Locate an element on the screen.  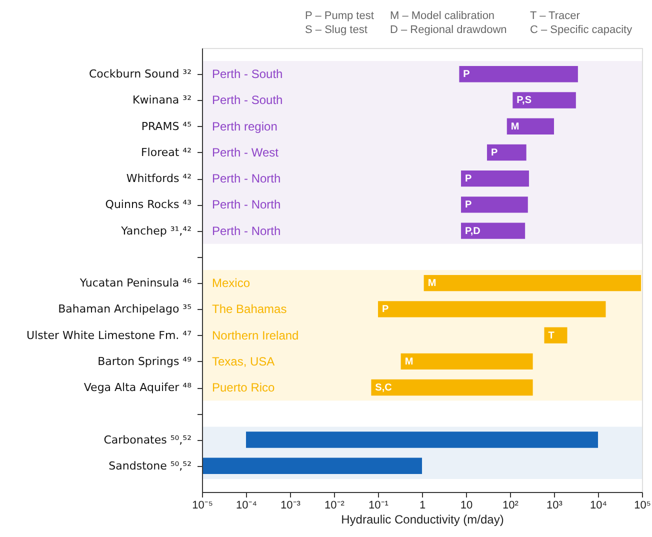
y-tick-label: Barton Springs ⁴⁹ is located at coordinates (145, 361).